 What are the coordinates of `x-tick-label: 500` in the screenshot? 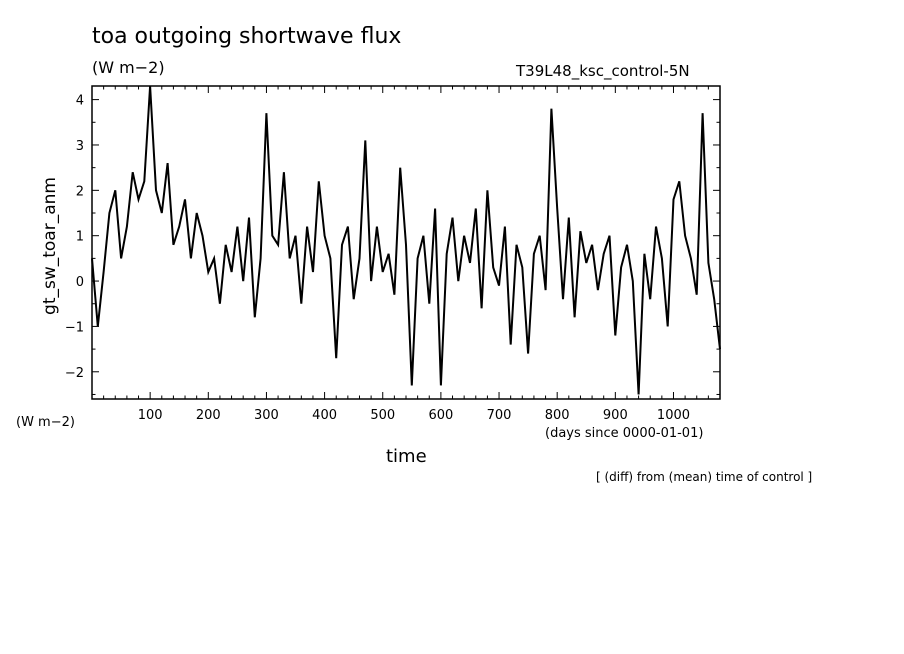 It's located at (382, 415).